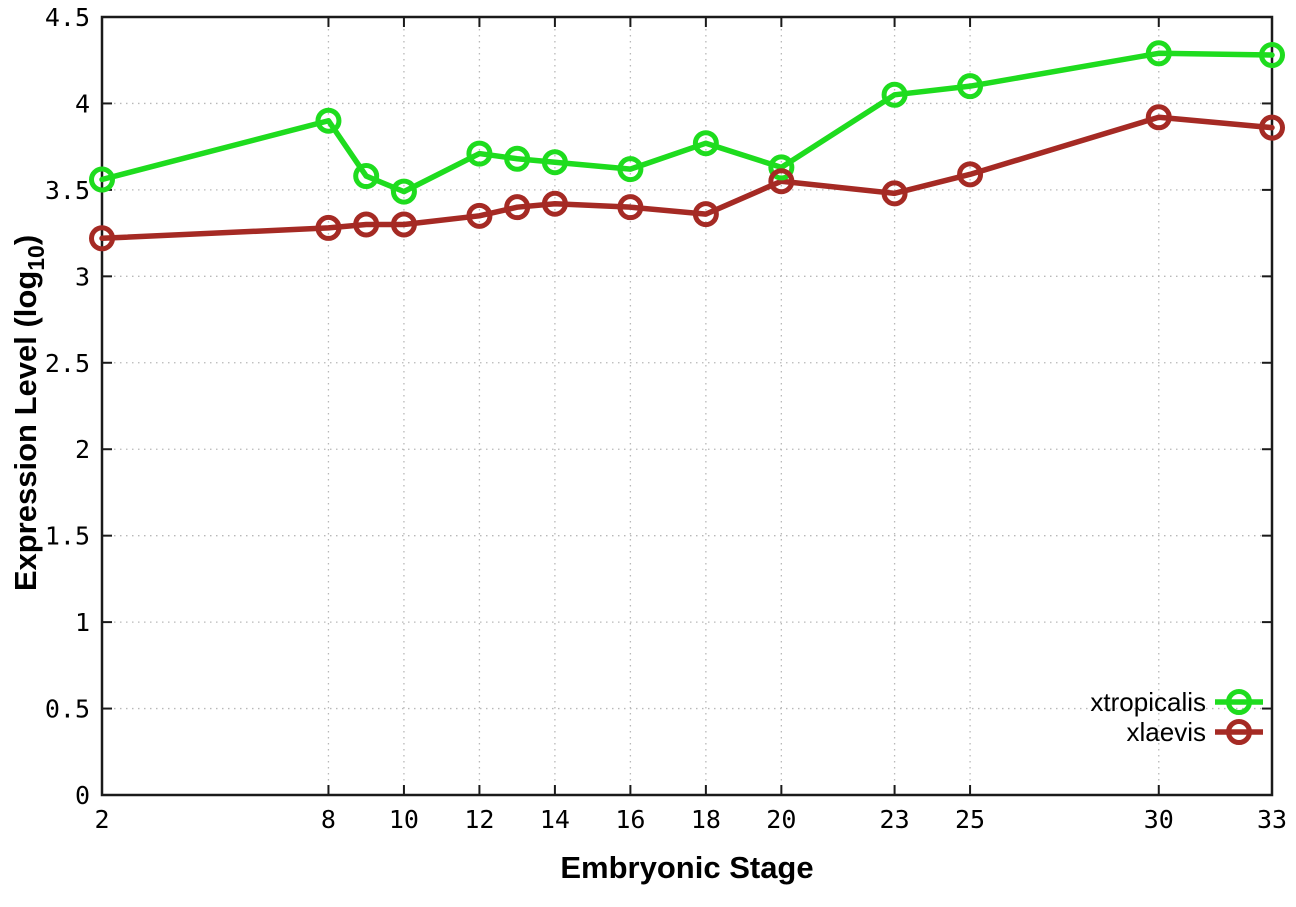  I want to click on y-tick-label: 4, so click(82, 103).